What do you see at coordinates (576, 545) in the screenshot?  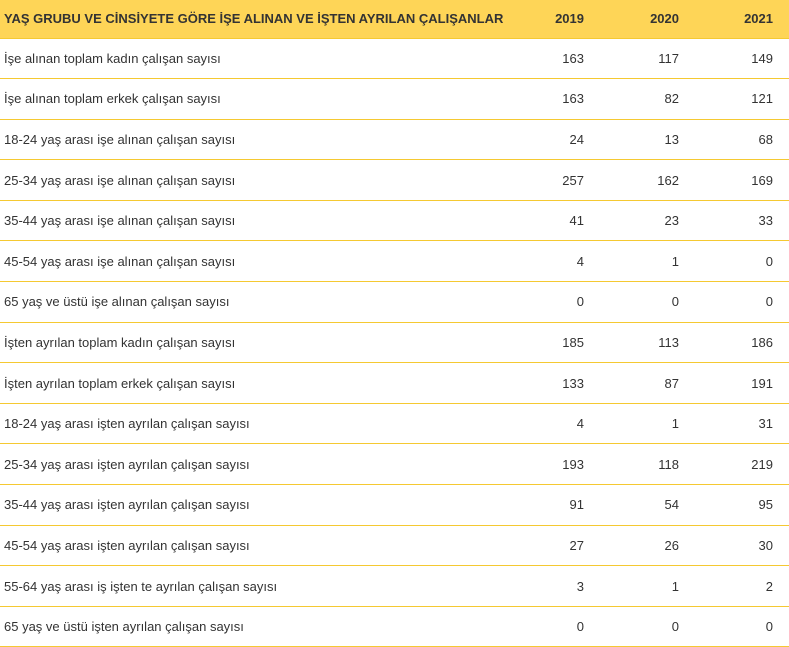 I see `cell-2019: 27` at bounding box center [576, 545].